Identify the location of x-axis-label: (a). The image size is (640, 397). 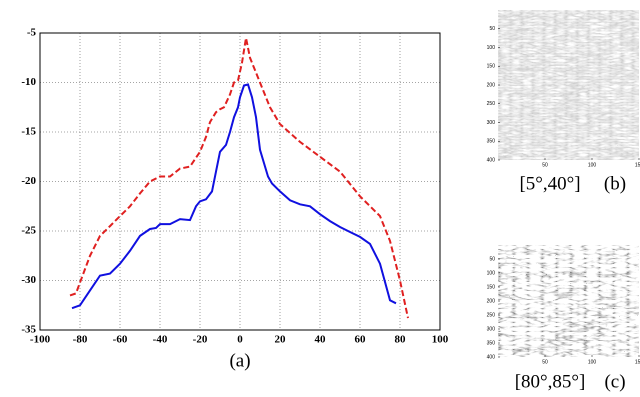
(239, 360).